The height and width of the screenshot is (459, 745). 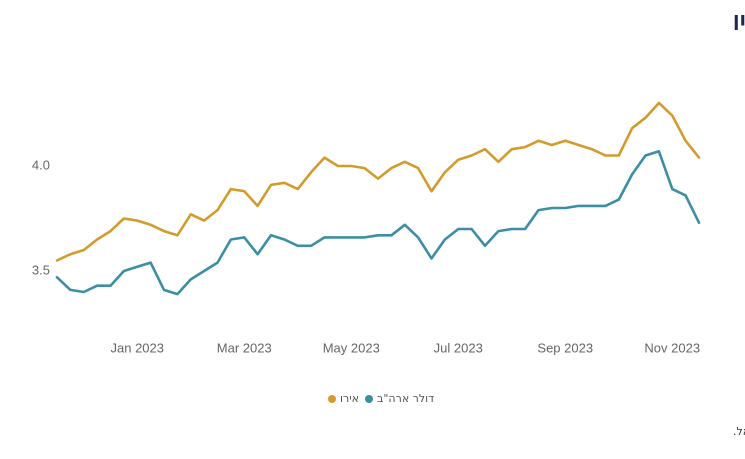 What do you see at coordinates (739, 431) in the screenshot?
I see `source-note: המקור: נתוני ועיבודי בנק ישראל.` at bounding box center [739, 431].